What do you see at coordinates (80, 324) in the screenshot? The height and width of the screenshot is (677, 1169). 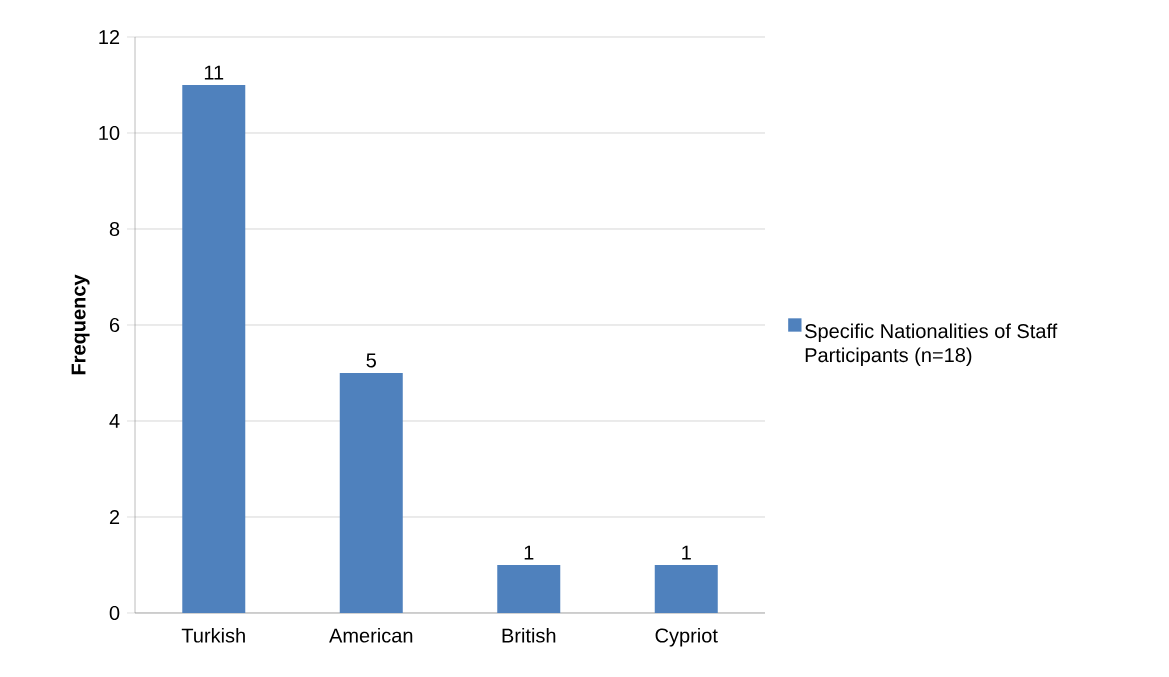 I see `y-axis-title: Frequency` at bounding box center [80, 324].